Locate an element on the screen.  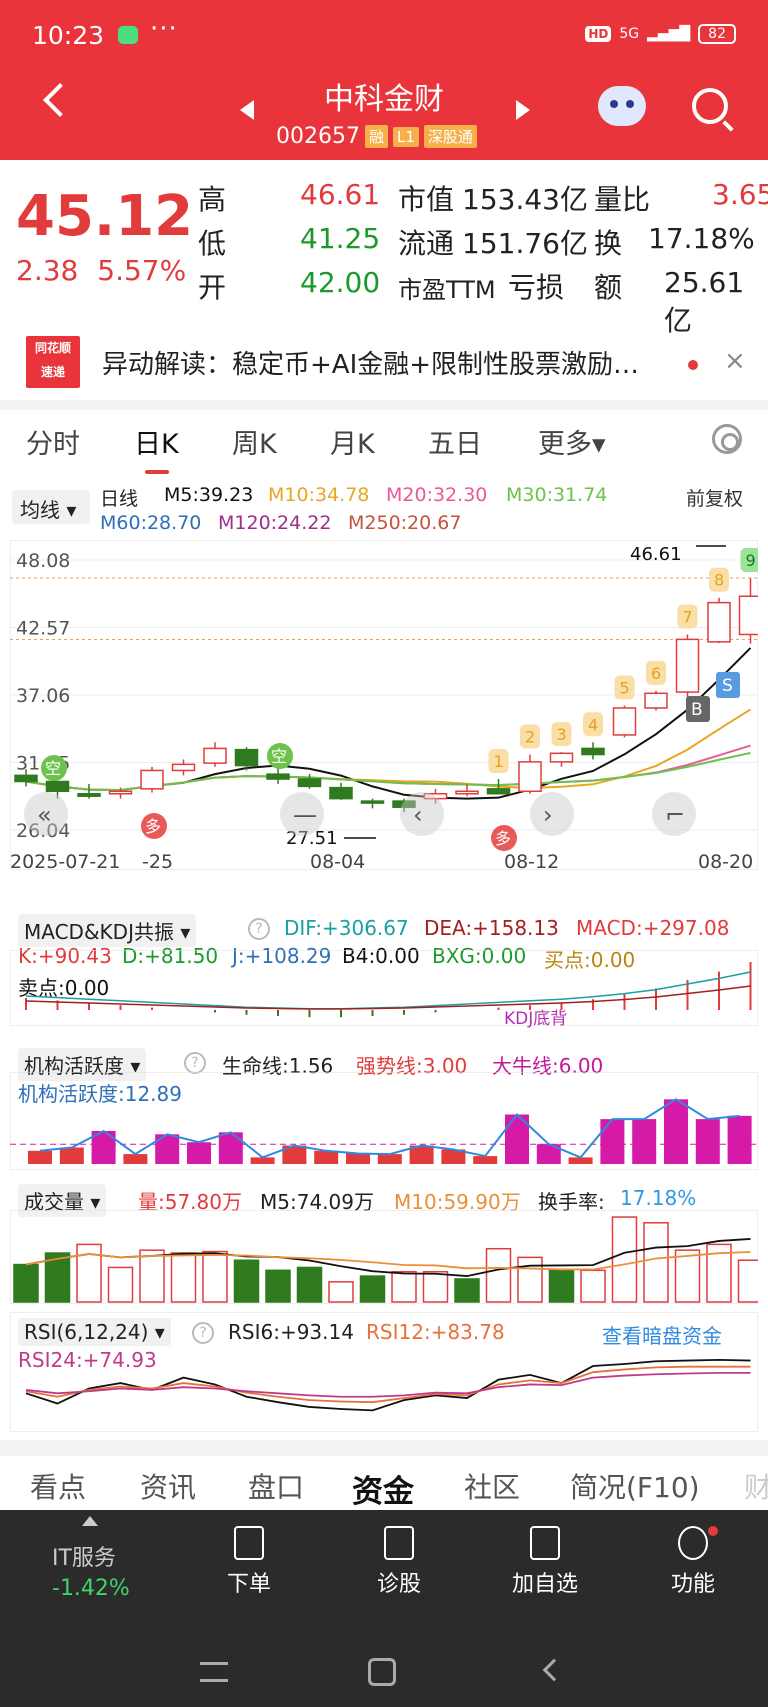
chart-nav-icon is located at coordinates (302, 814).